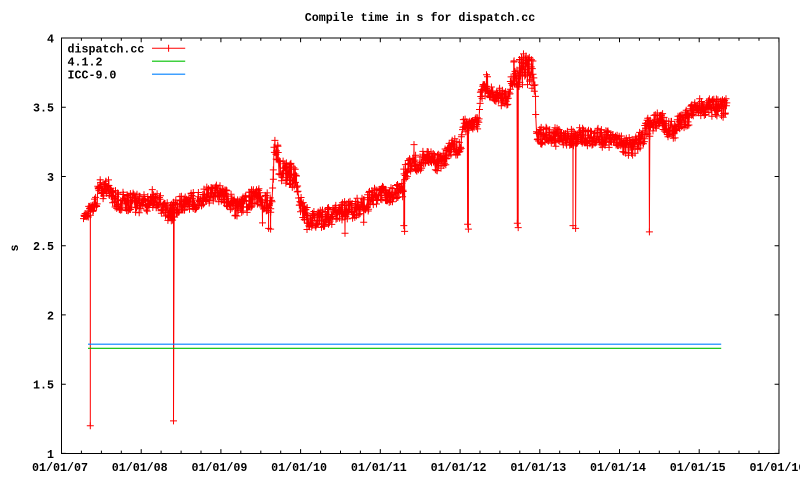 The width and height of the screenshot is (800, 480). Describe the element at coordinates (698, 468) in the screenshot. I see `svg-text: 01/01/15` at that location.